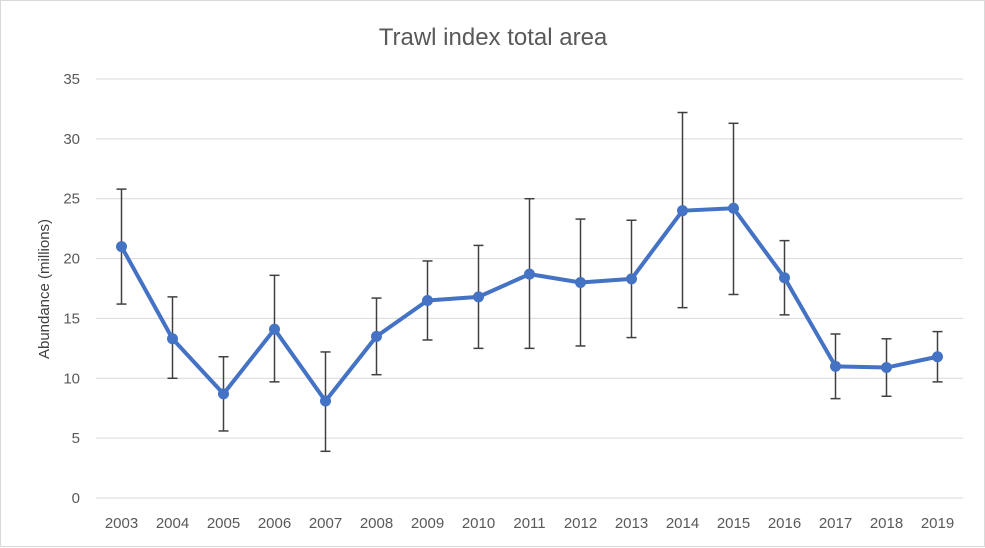 The width and height of the screenshot is (985, 548). Describe the element at coordinates (733, 523) in the screenshot. I see `x-tick-label: 2015` at that location.